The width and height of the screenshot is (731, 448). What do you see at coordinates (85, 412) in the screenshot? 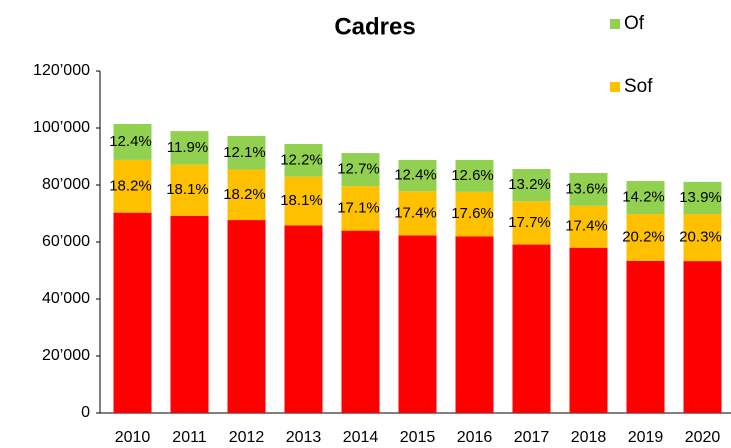
I see `y-tick-label: 0` at bounding box center [85, 412].